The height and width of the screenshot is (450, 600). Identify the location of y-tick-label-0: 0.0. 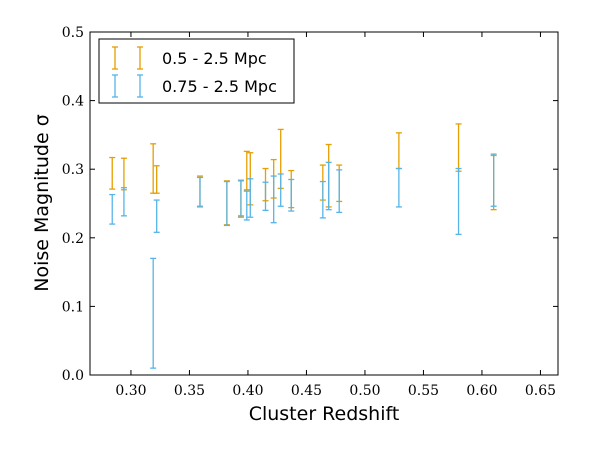
(73, 376).